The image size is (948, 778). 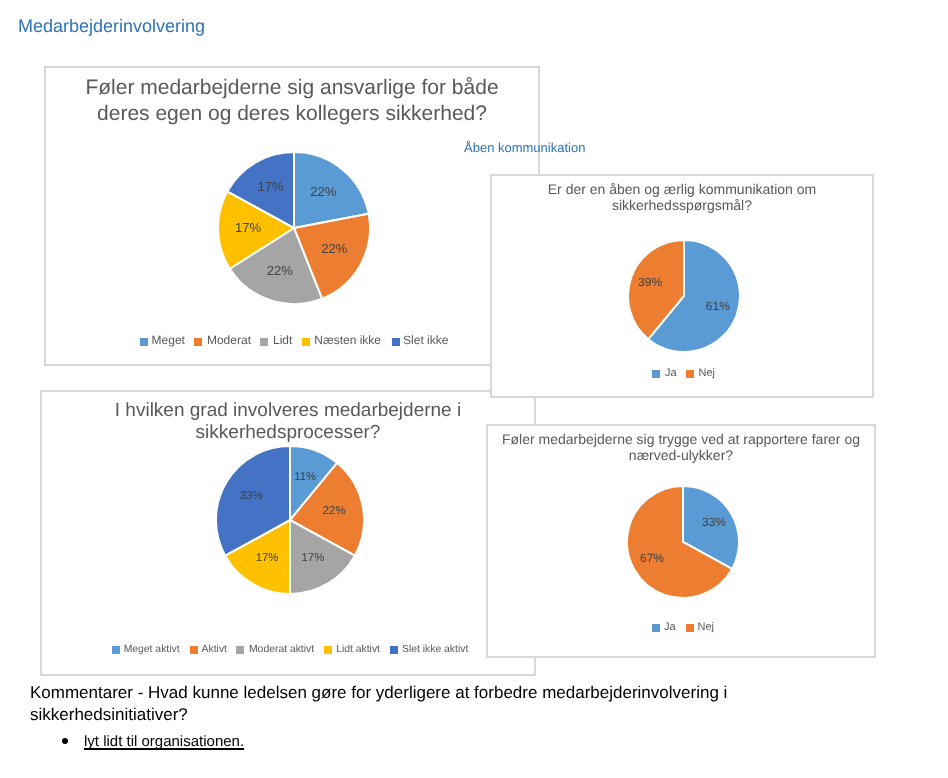 I want to click on text: Medarbejderinvolvering, so click(x=112, y=26).